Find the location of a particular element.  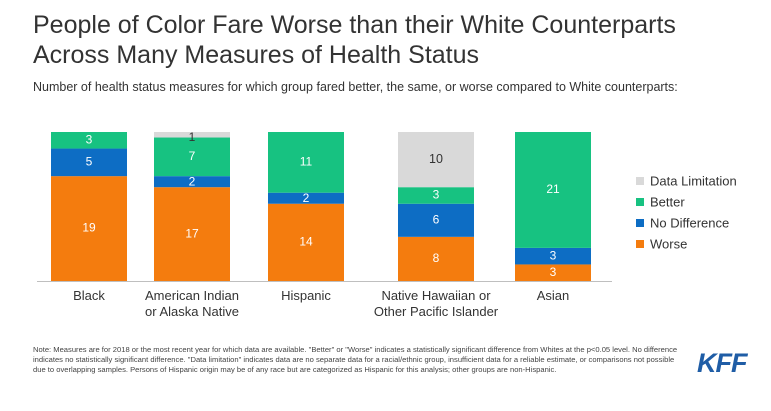

bar-american-indian-or-alaska-native-better is located at coordinates (192, 157).